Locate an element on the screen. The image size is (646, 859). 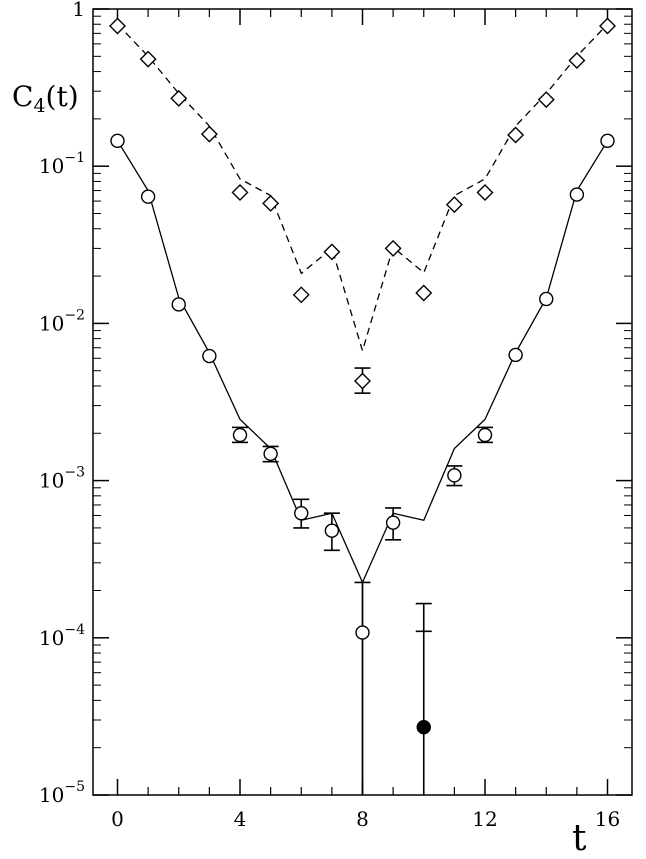
y-tick-label: 10⁻⁴ is located at coordinates (62, 636).